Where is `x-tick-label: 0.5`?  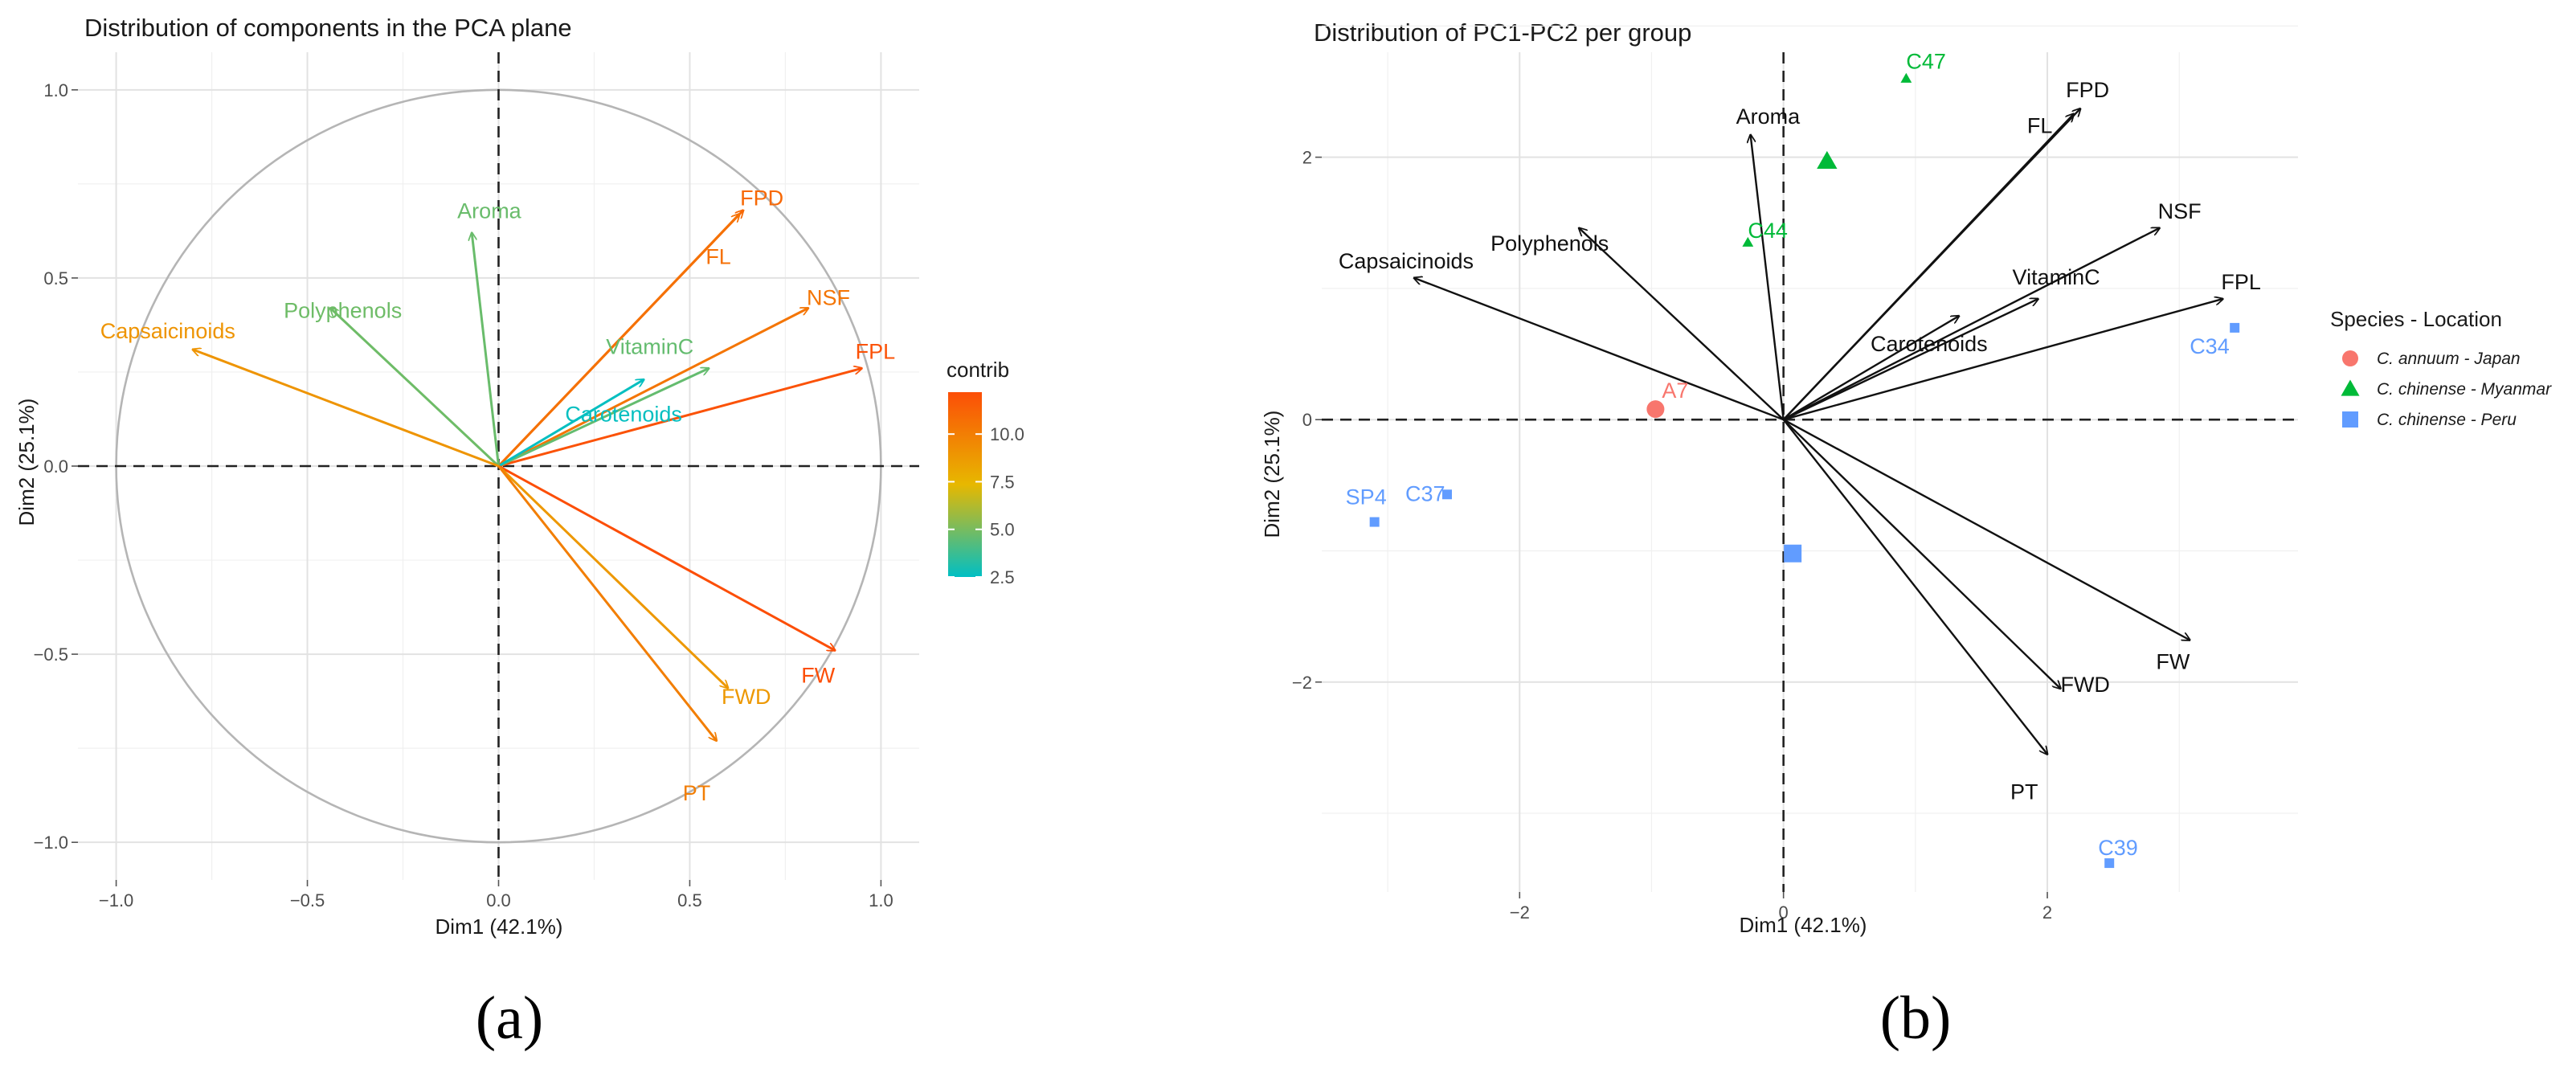
x-tick-label: 0.5 is located at coordinates (689, 900).